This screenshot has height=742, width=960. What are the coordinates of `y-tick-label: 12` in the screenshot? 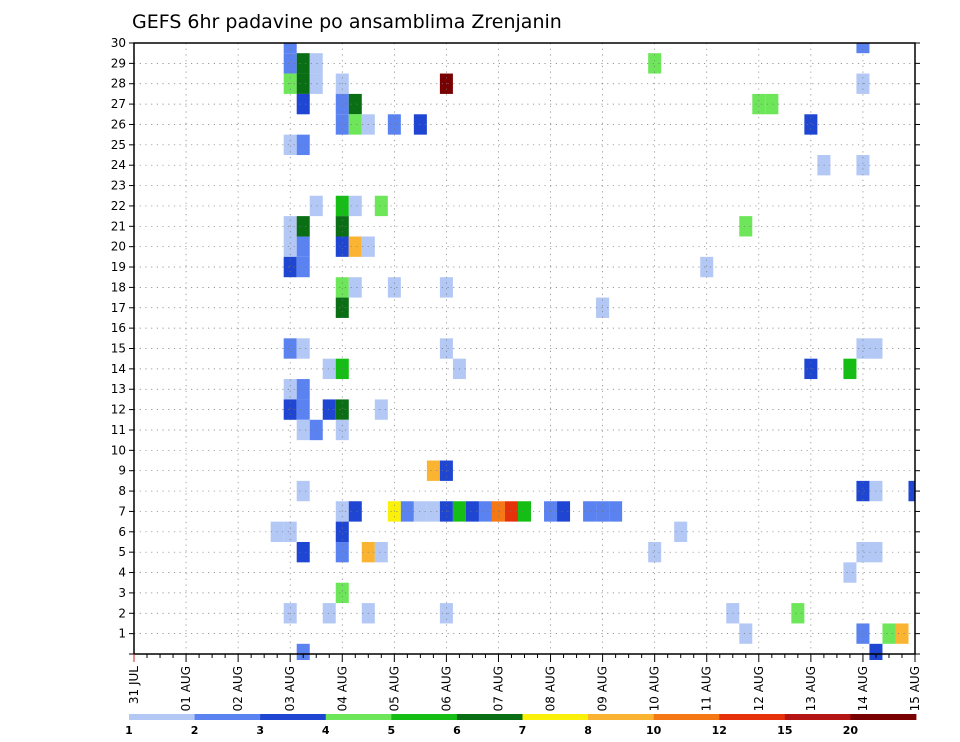 It's located at (118, 410).